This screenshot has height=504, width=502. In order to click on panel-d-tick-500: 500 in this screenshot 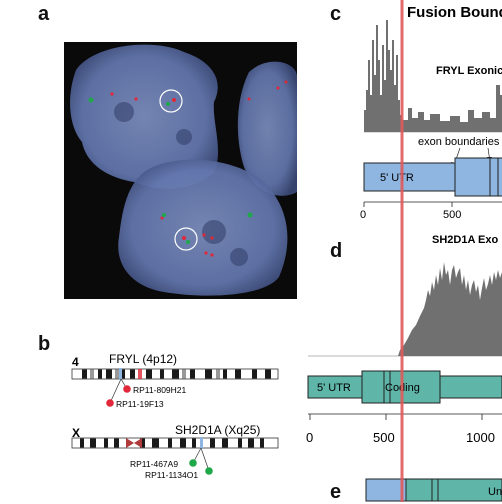, I will do `click(384, 437)`.